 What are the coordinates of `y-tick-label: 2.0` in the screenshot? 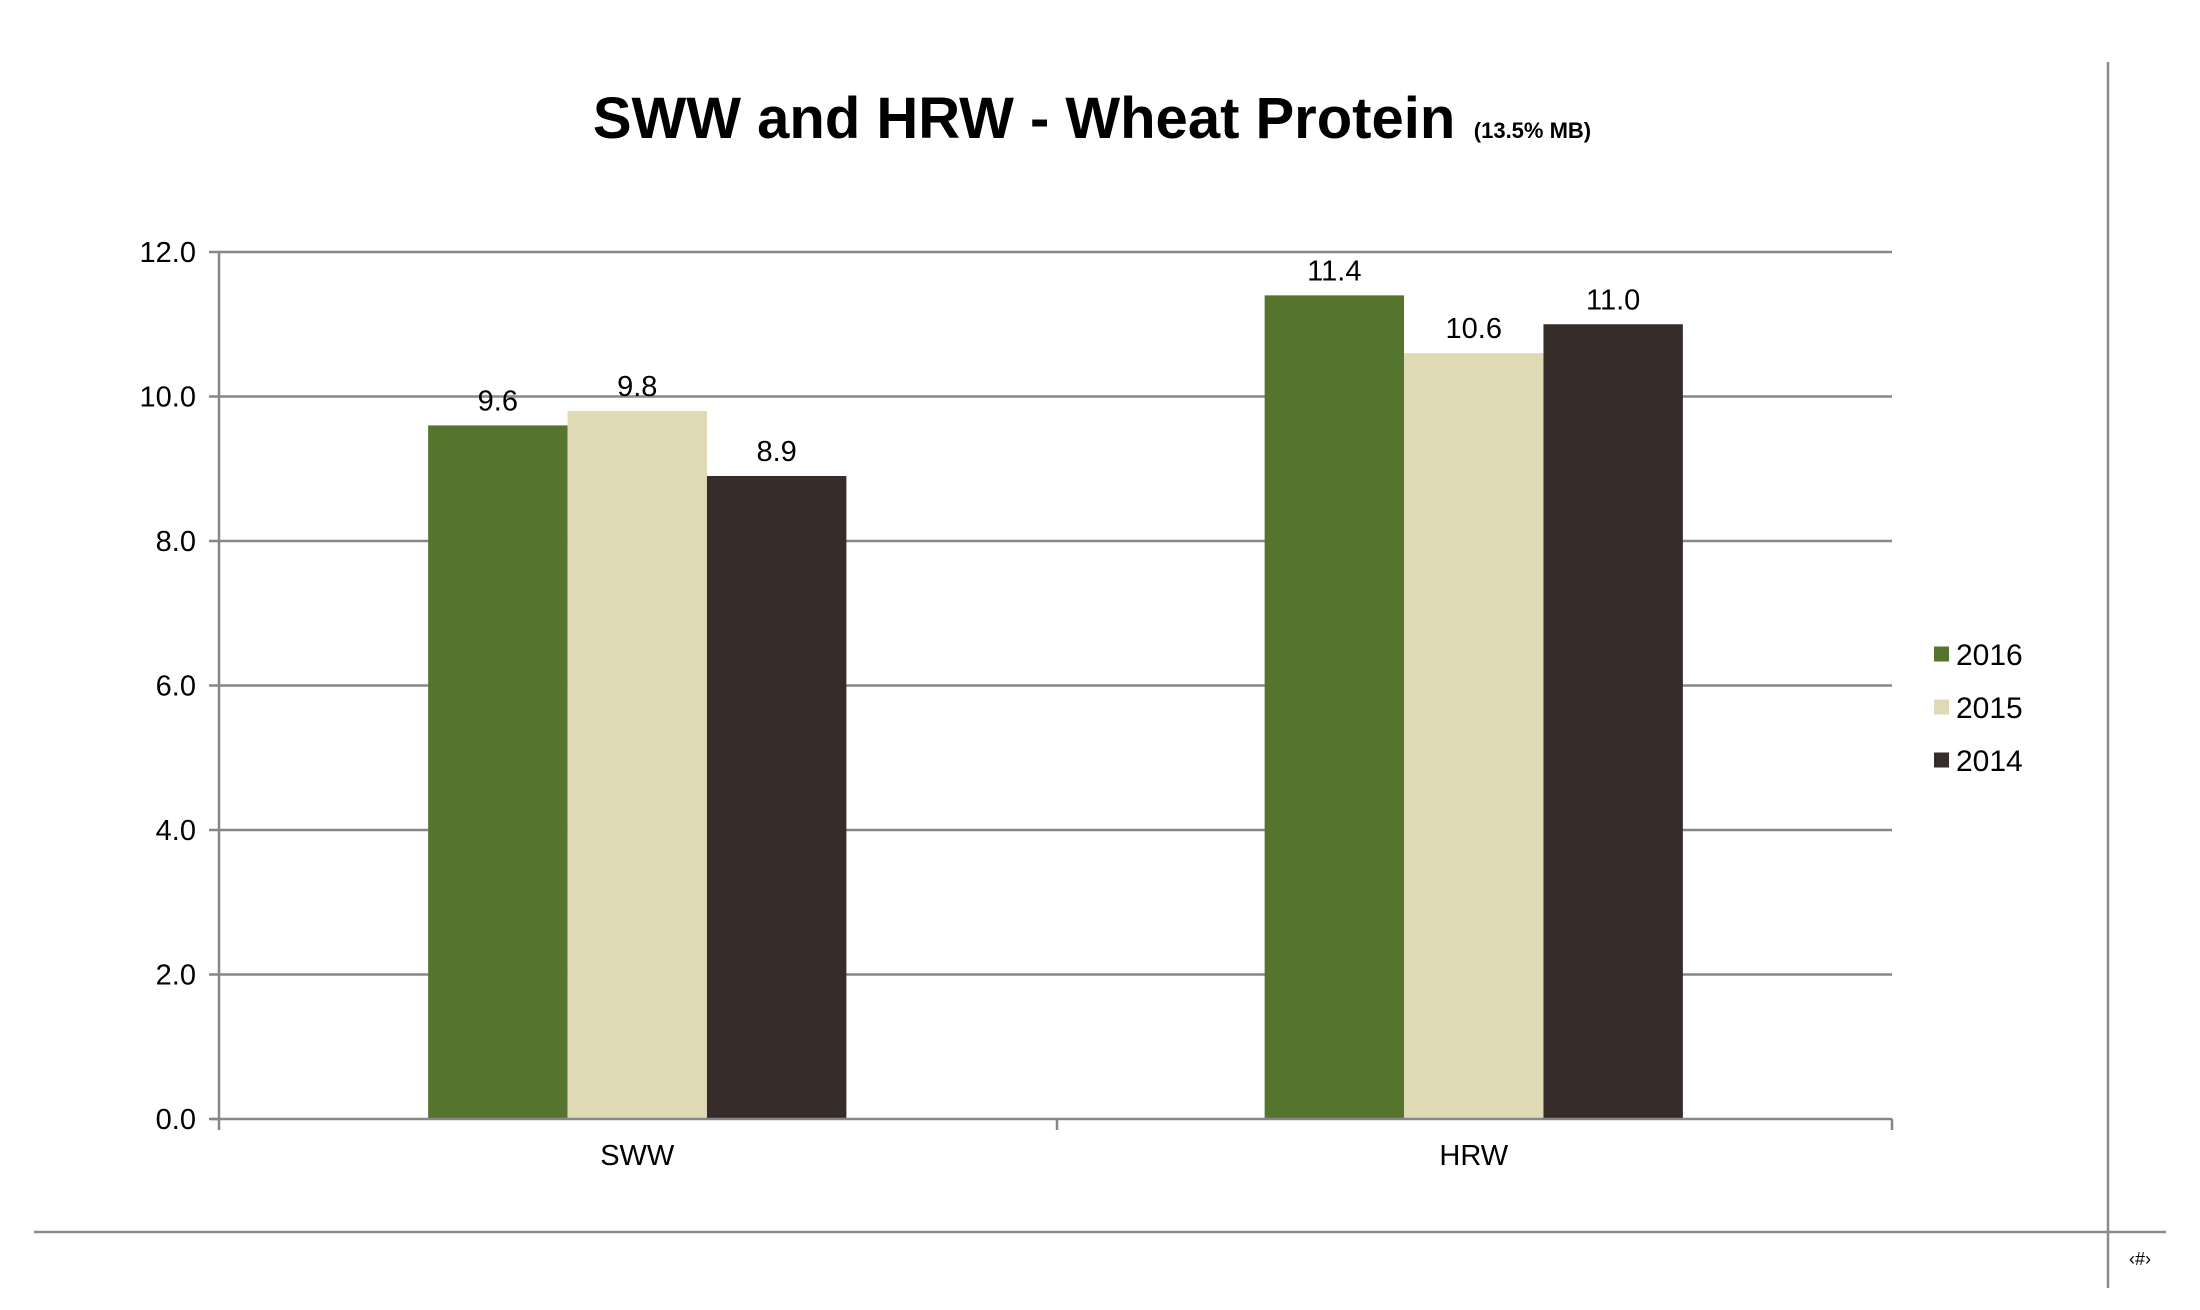 It's located at (176, 976).